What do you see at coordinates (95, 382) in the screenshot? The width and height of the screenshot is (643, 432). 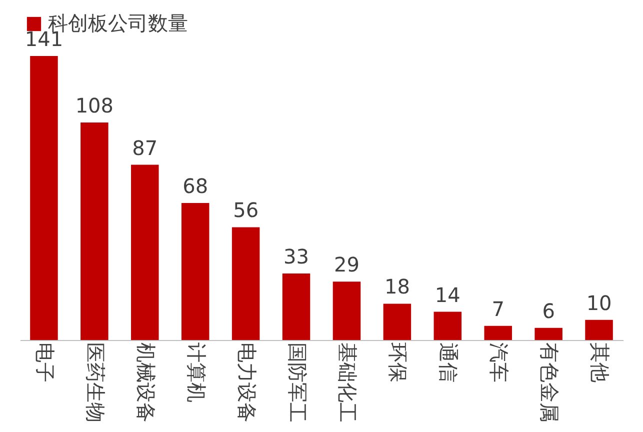 I see `x-tick-label: 医药生物` at bounding box center [95, 382].